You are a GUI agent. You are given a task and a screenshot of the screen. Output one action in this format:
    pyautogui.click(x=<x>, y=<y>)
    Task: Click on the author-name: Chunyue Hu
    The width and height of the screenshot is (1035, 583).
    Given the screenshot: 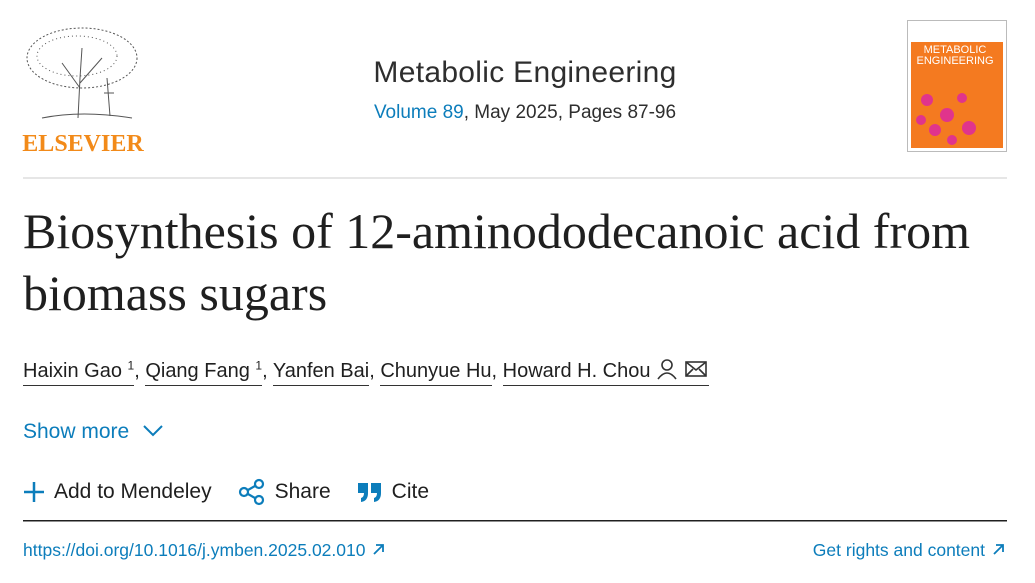 What is the action you would take?
    pyautogui.click(x=436, y=371)
    